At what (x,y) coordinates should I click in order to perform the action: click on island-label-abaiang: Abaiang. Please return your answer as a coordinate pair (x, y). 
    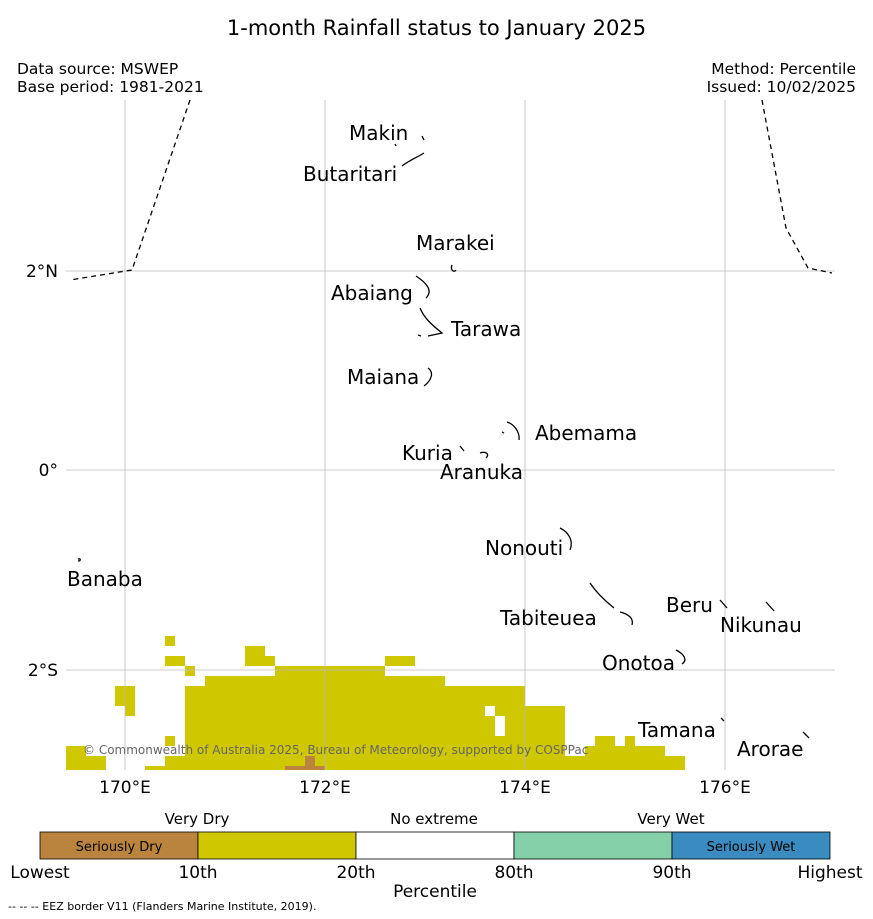
    Looking at the image, I should click on (372, 293).